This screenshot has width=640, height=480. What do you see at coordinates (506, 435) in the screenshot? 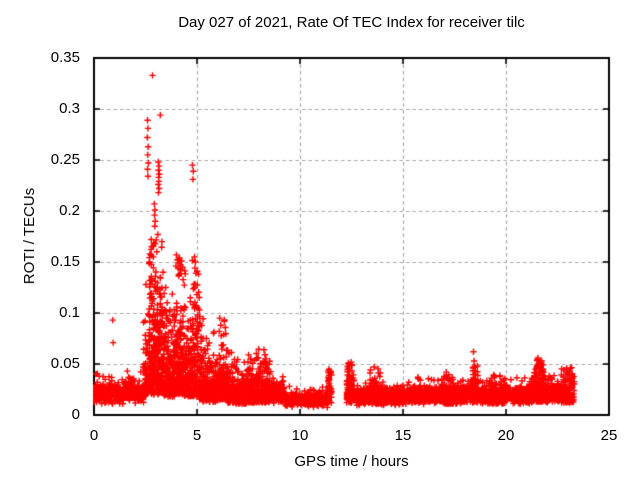
I see `x-tick-label-20: 20` at bounding box center [506, 435].